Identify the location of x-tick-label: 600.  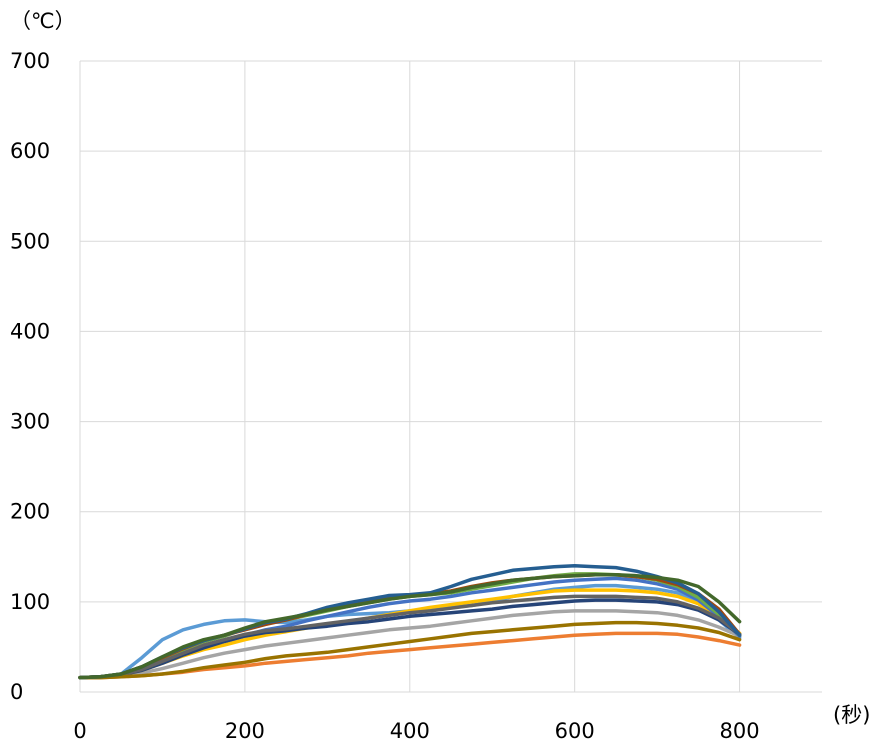
(575, 731).